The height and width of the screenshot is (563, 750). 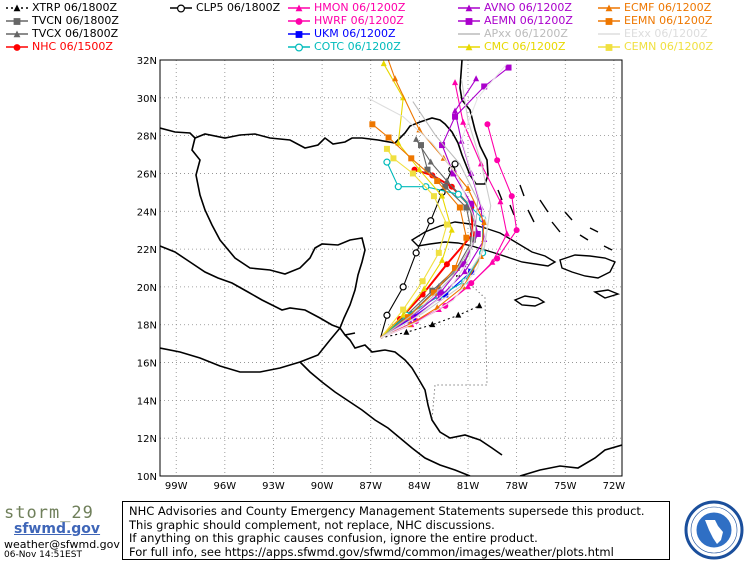 I want to click on lat-tick-label: 18N, so click(x=147, y=326).